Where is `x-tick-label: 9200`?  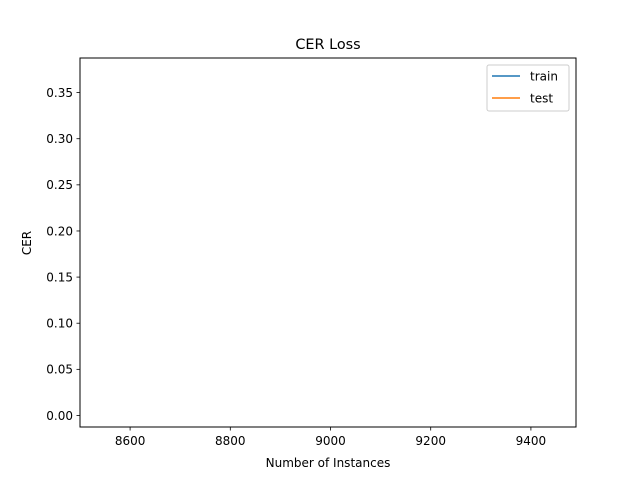
x-tick-label: 9200 is located at coordinates (430, 441).